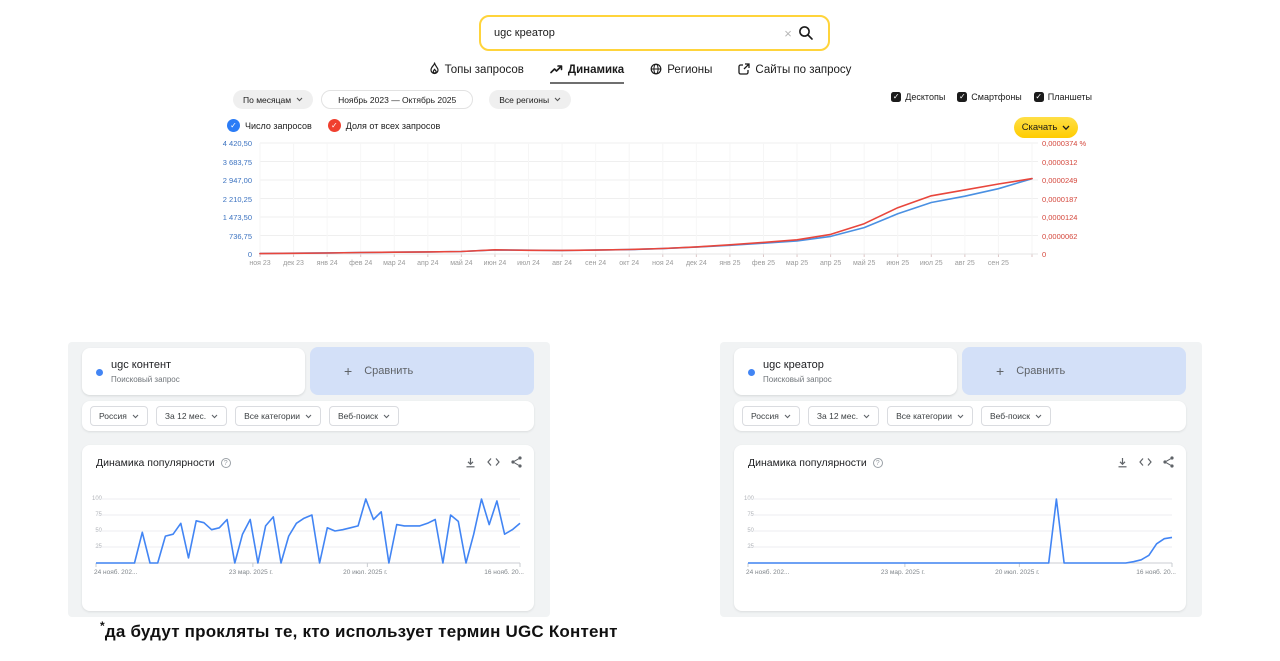  What do you see at coordinates (1060, 162) in the screenshot?
I see `y-right-tick: 0,0000312` at bounding box center [1060, 162].